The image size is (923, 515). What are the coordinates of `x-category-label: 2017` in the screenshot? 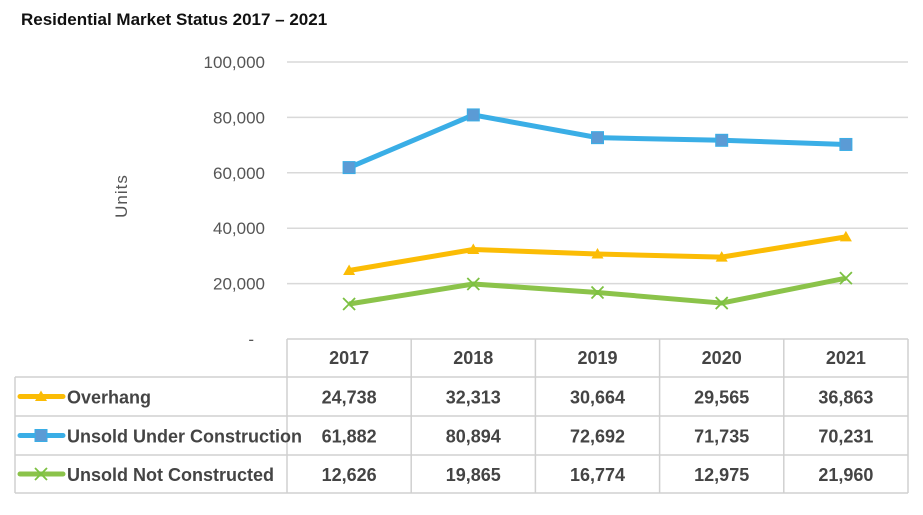 It's located at (349, 358).